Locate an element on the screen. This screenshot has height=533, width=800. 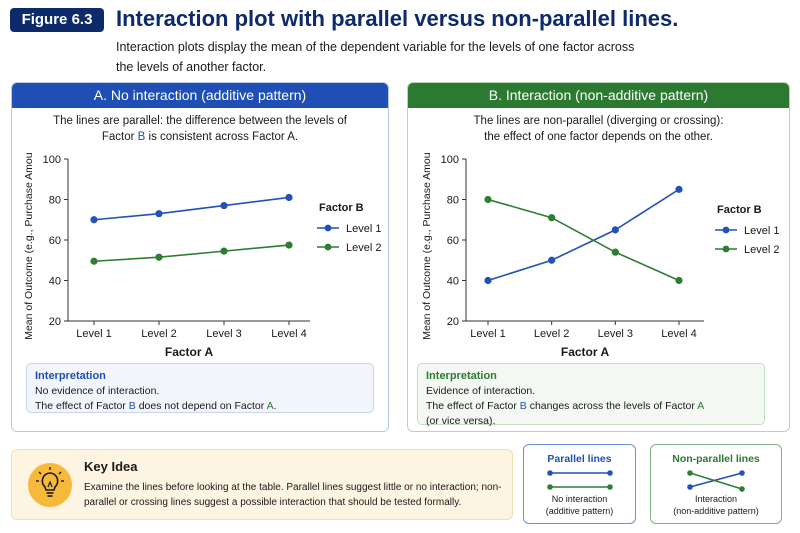
crossing-lines-icon is located at coordinates (716, 481).